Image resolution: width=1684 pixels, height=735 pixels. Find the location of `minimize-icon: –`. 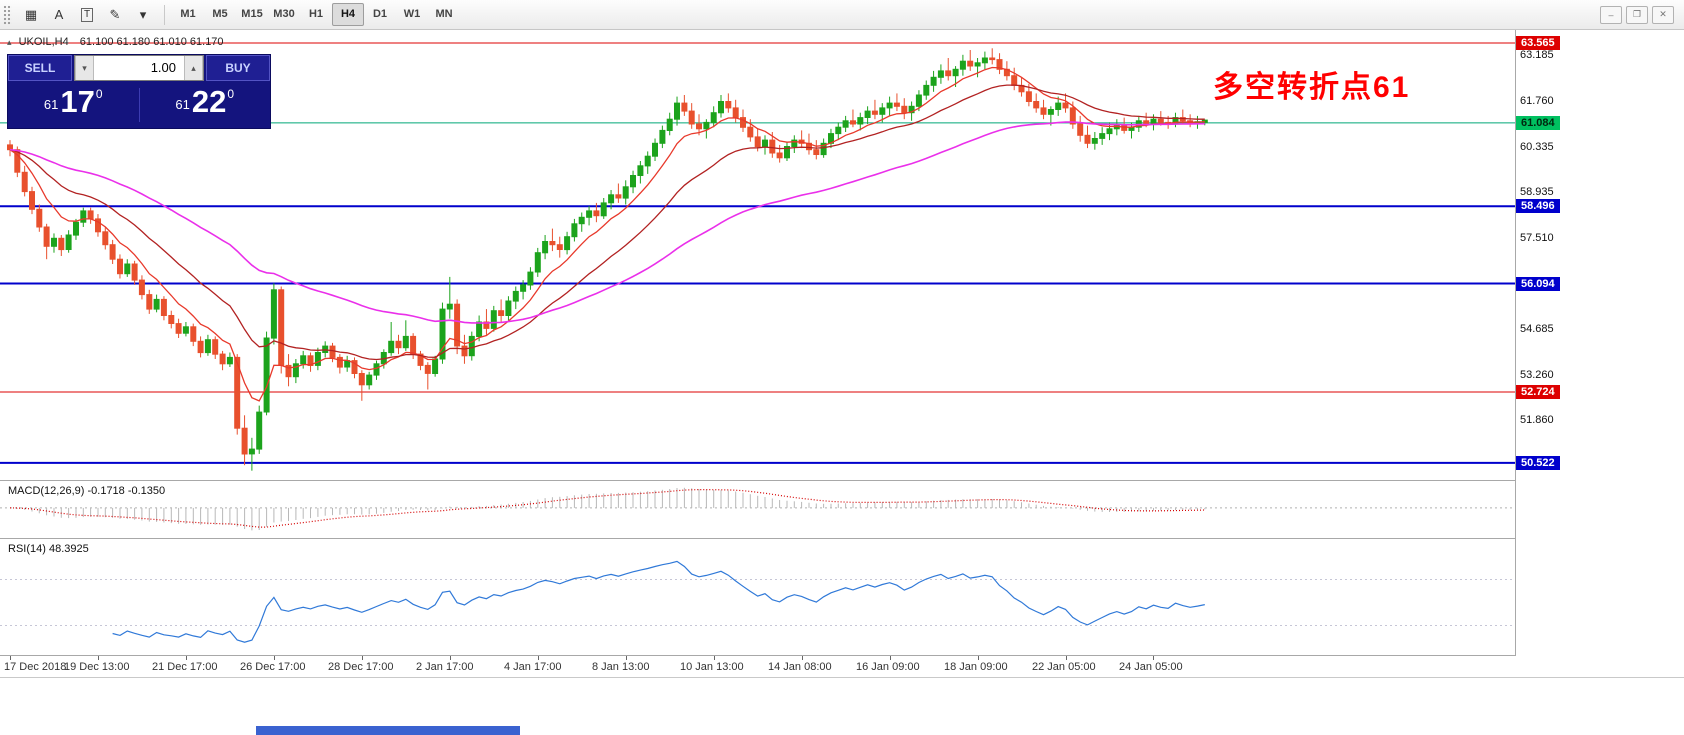

minimize-icon: – is located at coordinates (1611, 14).